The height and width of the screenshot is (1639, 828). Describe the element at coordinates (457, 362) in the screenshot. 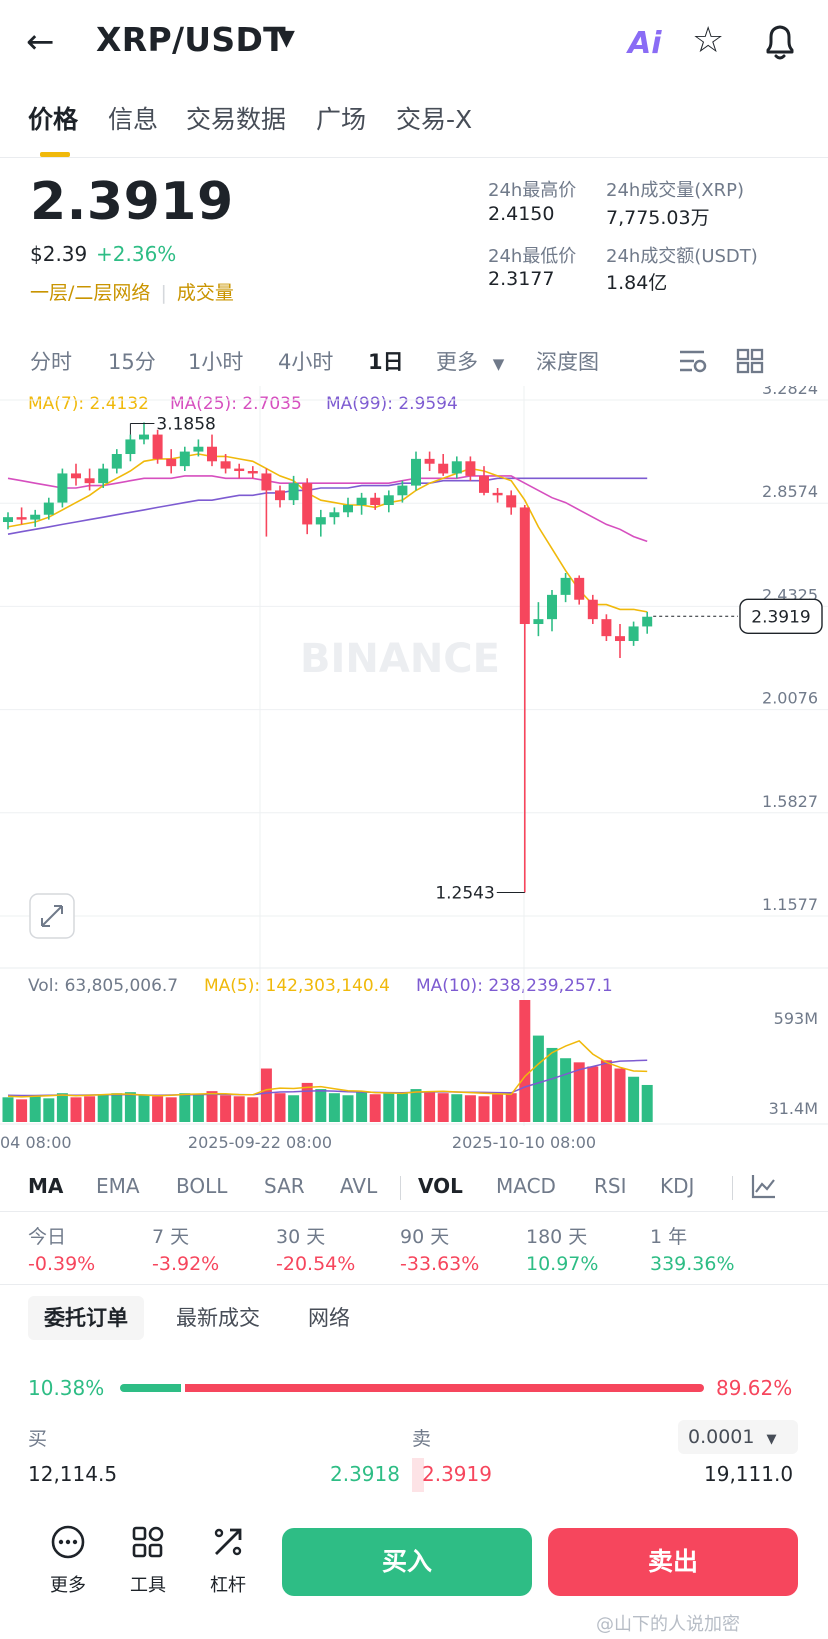

I see `interval-more-label: 更多` at that location.